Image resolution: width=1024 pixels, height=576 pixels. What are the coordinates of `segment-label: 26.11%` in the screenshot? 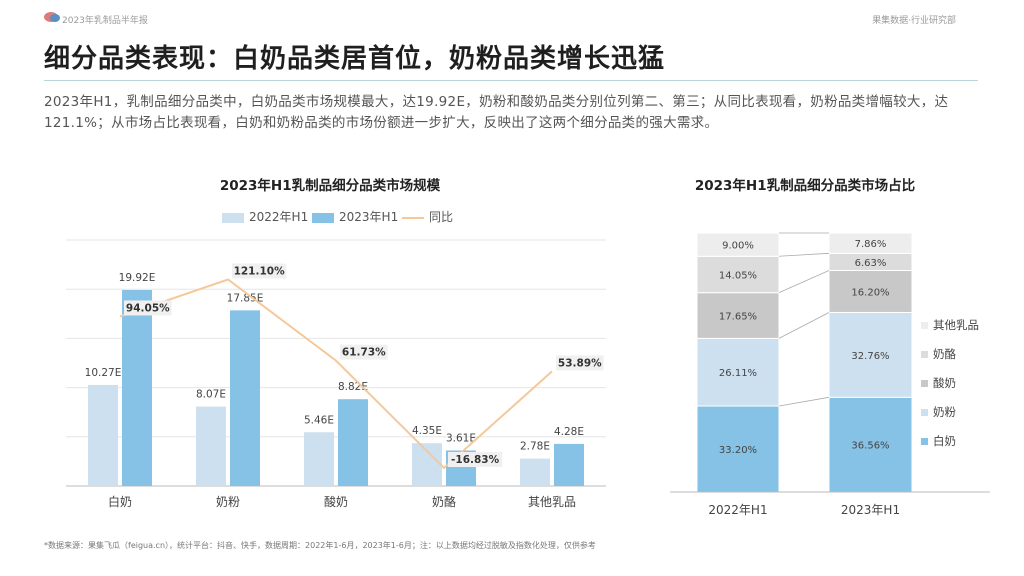 It's located at (738, 373).